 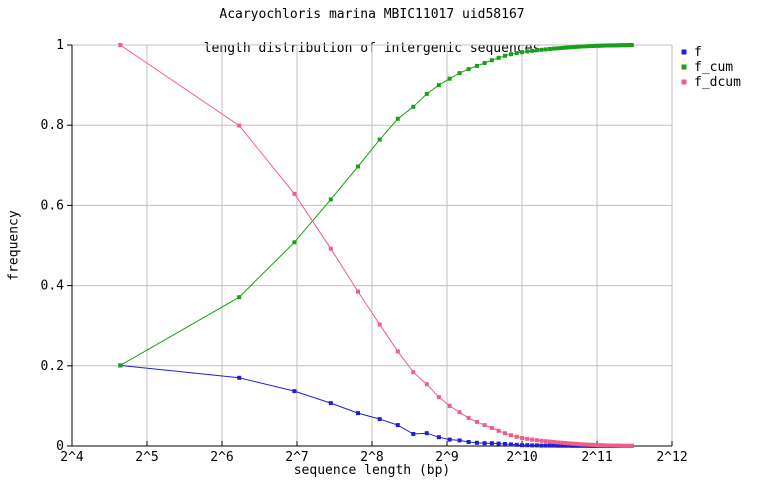 I want to click on x-tick-label: 2^11, so click(x=596, y=457).